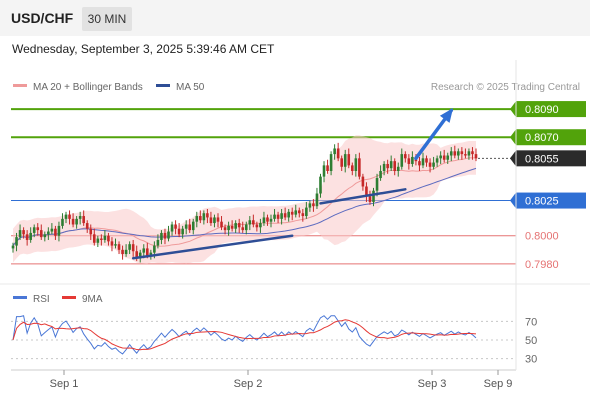  I want to click on credit-label: Research © 2025 Trading Central, so click(505, 87).